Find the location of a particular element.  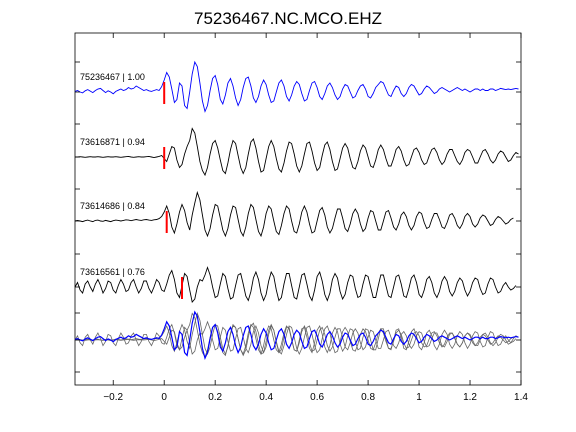

x-tick-label: −0.2 is located at coordinates (113, 397).